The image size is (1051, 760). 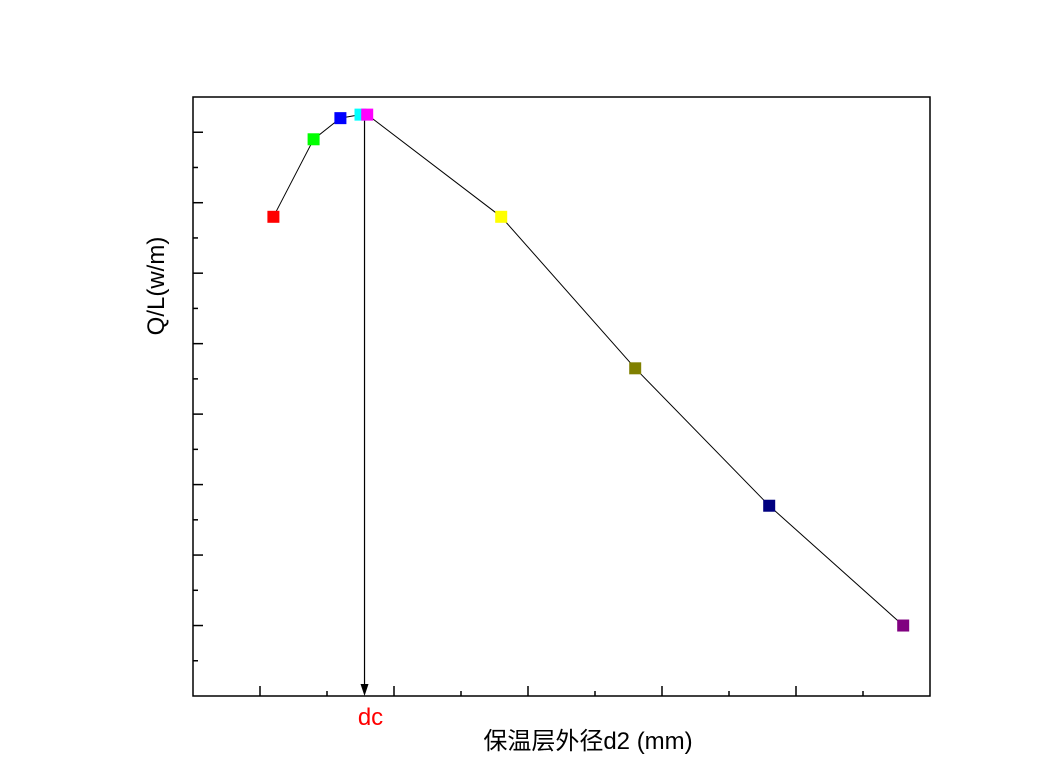 I want to click on y-axis-label: Q/L(w/m), so click(x=156, y=286).